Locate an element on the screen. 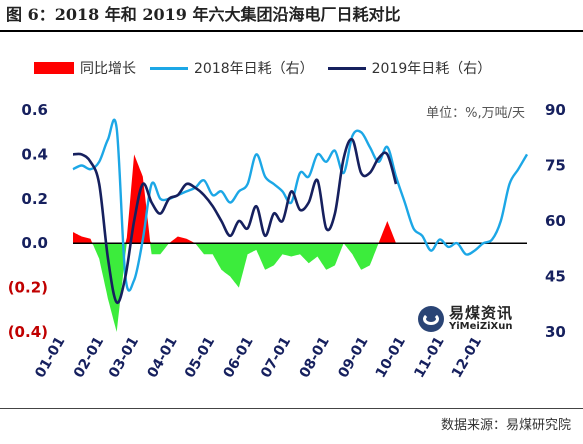 The width and height of the screenshot is (583, 444). left-axis-tick-label: 0.4 is located at coordinates (34, 154).